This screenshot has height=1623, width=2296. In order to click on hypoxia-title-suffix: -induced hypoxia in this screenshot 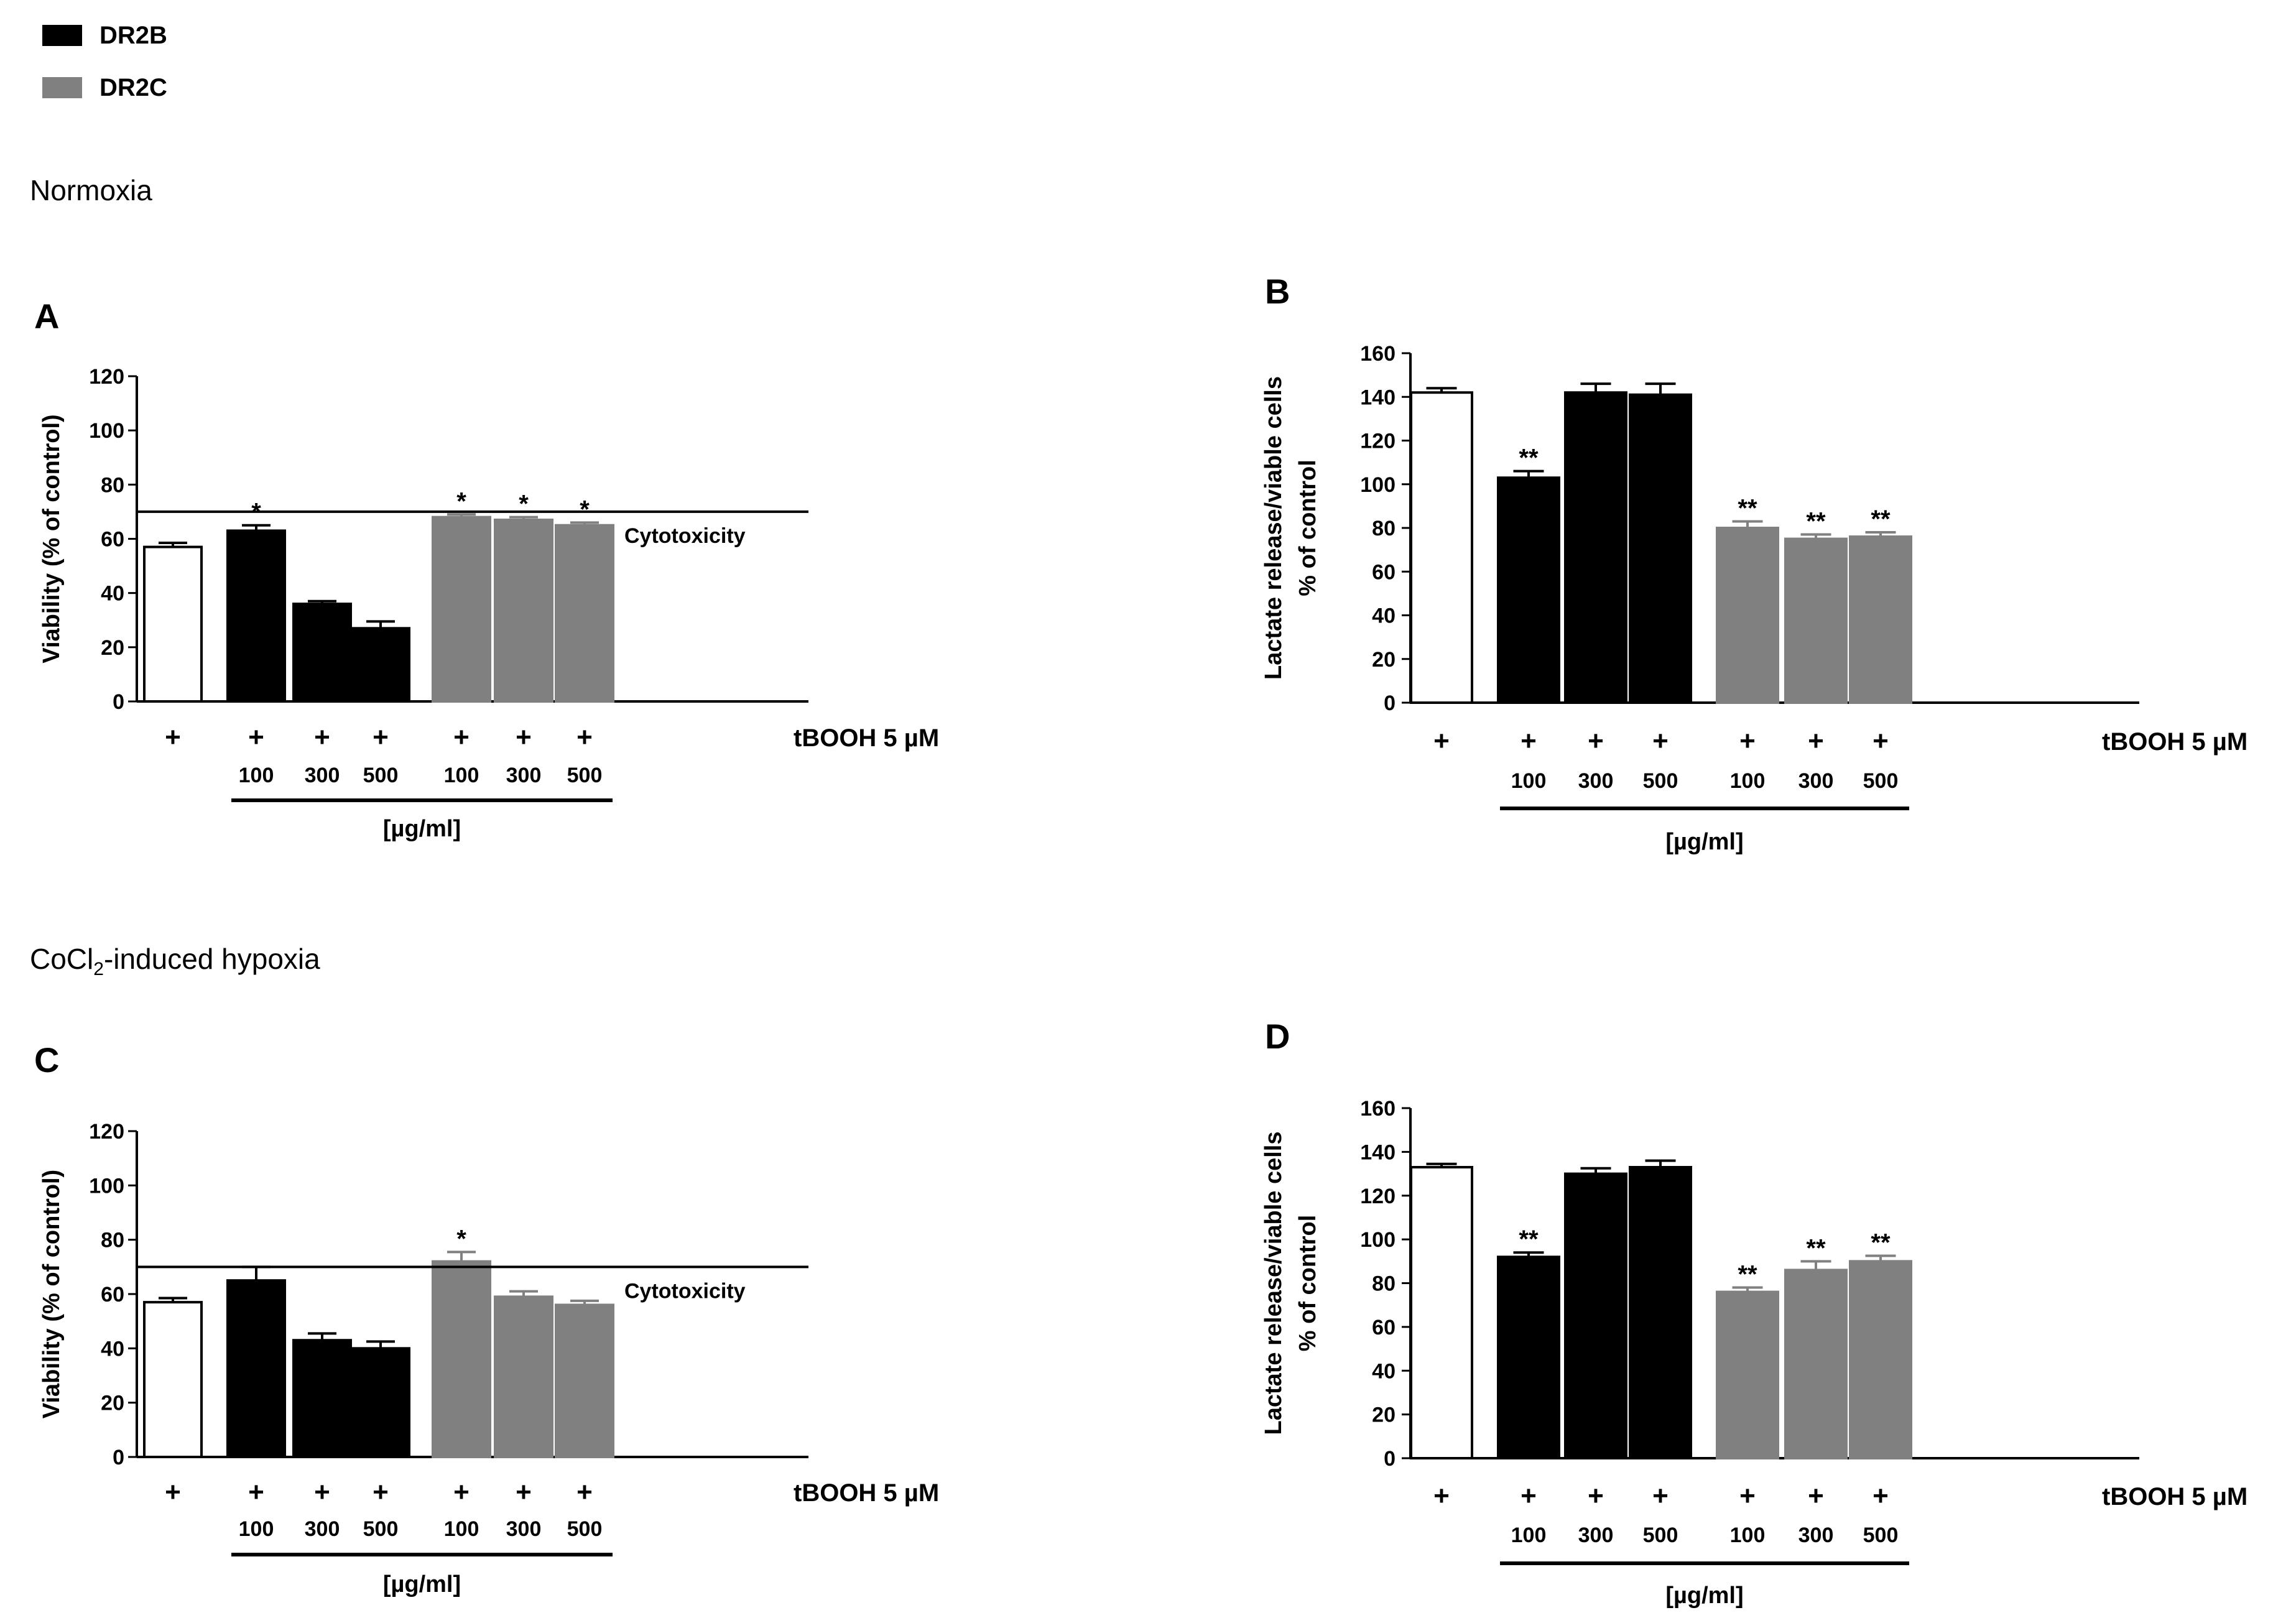, I will do `click(212, 959)`.